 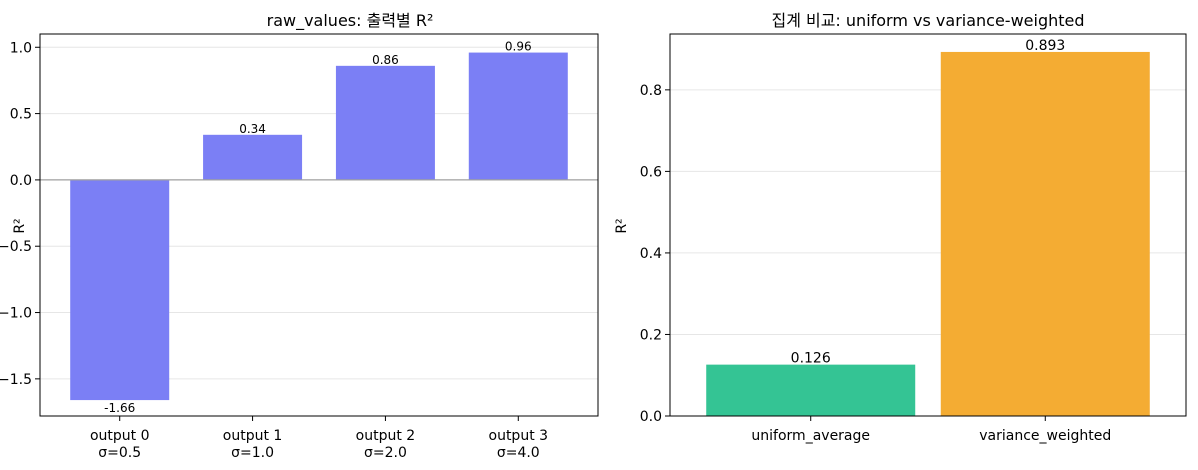 I want to click on bar-value-label: 0.126, so click(x=811, y=359).